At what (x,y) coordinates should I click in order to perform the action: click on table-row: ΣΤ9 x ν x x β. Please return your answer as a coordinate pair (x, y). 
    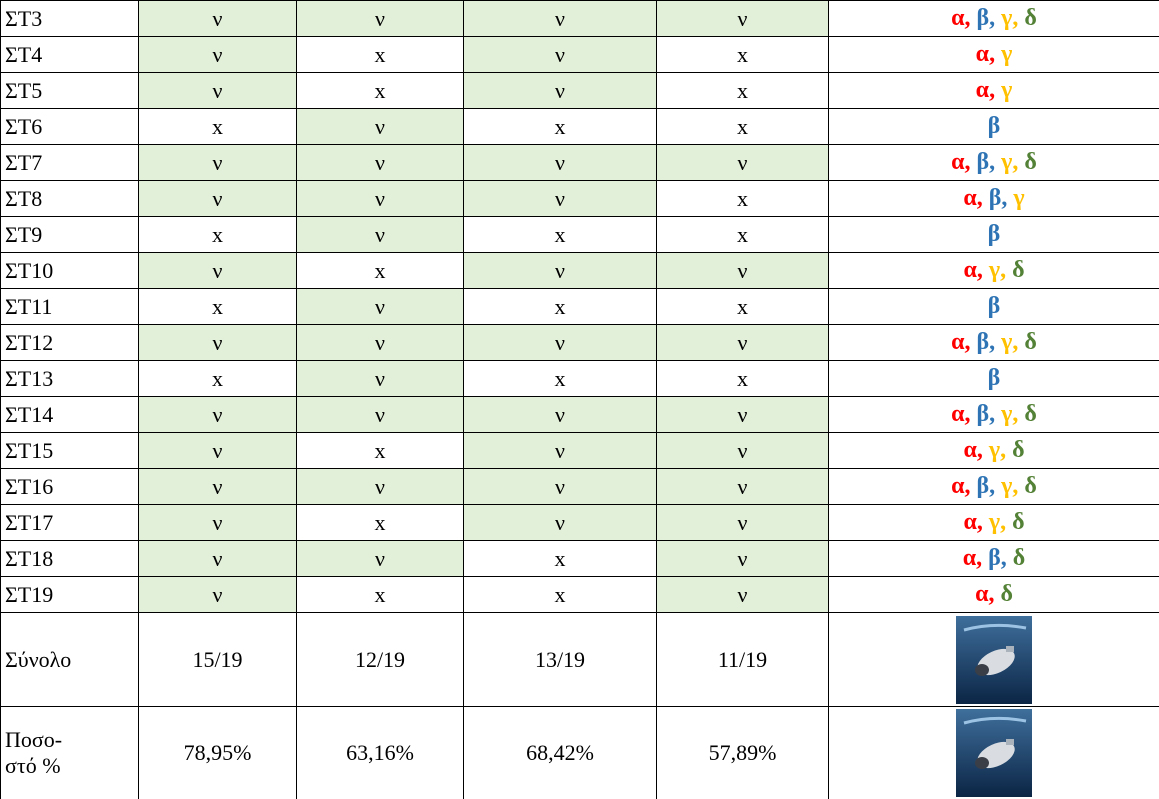
    Looking at the image, I should click on (579, 234).